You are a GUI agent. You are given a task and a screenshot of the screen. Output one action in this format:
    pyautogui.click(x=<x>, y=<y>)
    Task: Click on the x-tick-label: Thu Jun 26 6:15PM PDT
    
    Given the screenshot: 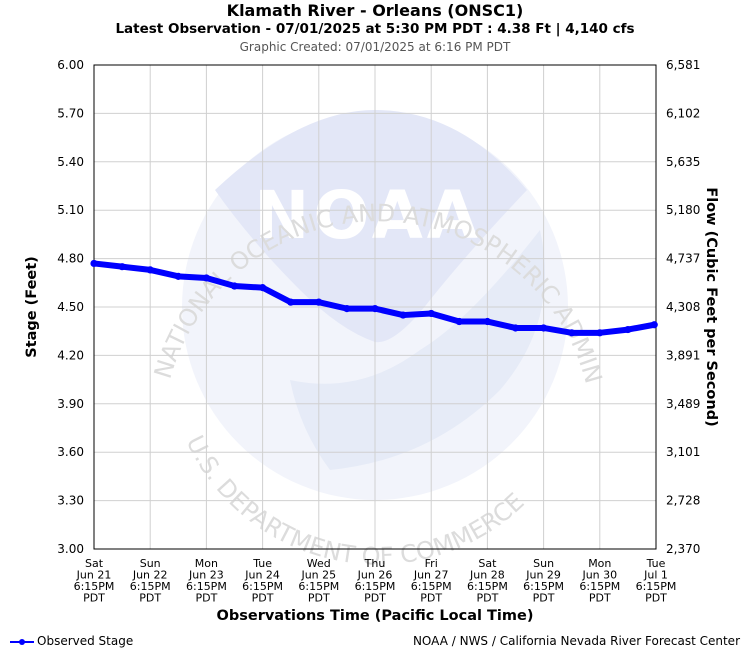 What is the action you would take?
    pyautogui.click(x=375, y=581)
    